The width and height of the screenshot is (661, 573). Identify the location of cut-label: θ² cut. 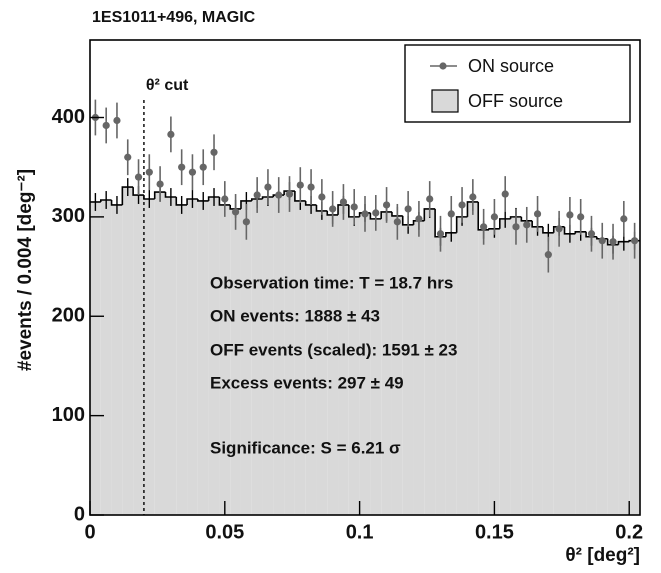
(167, 85).